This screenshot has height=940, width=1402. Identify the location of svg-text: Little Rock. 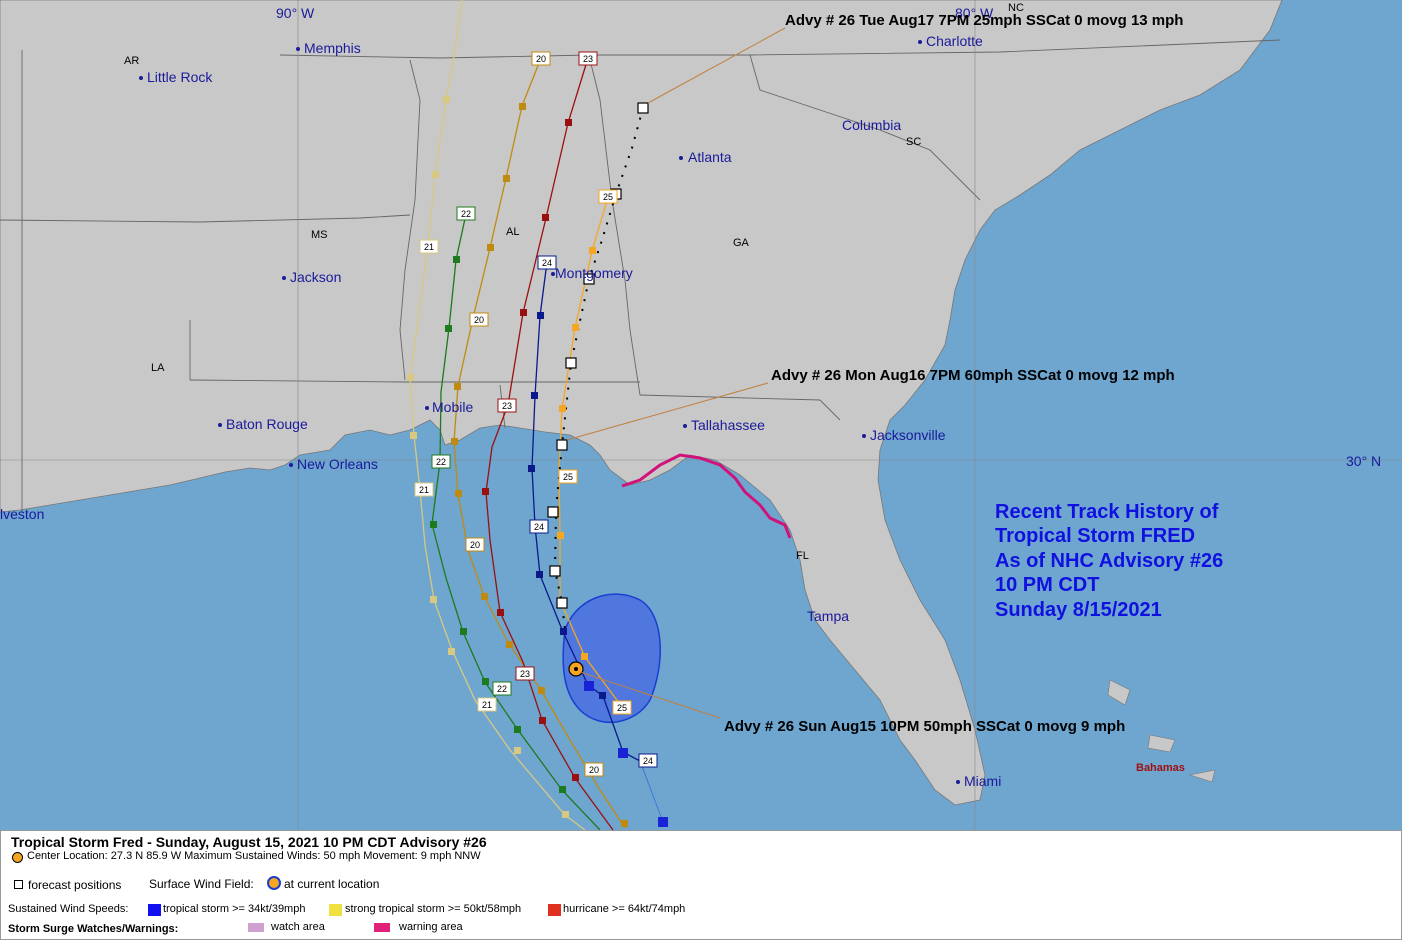
(180, 77).